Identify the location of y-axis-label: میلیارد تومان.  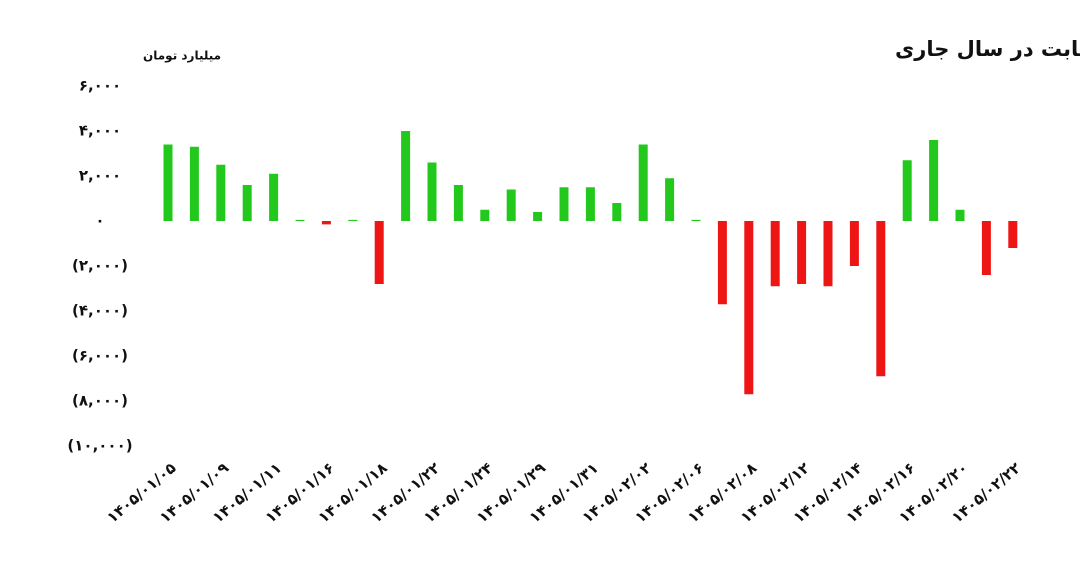
(182, 56).